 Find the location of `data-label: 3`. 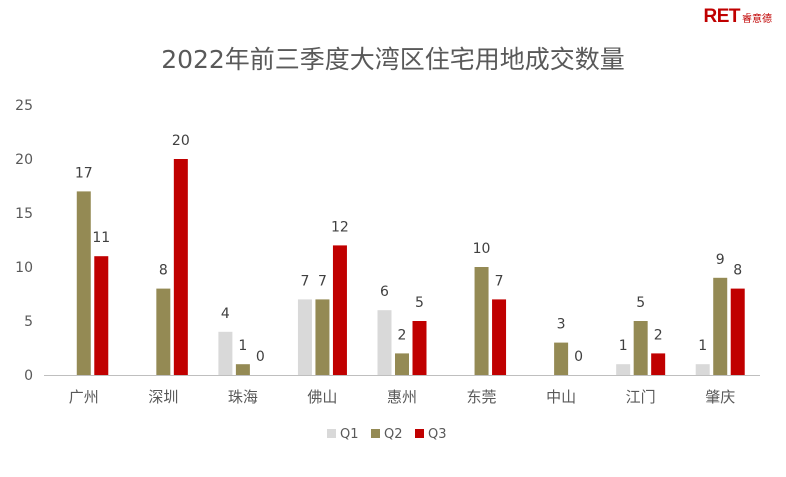

data-label: 3 is located at coordinates (561, 325).